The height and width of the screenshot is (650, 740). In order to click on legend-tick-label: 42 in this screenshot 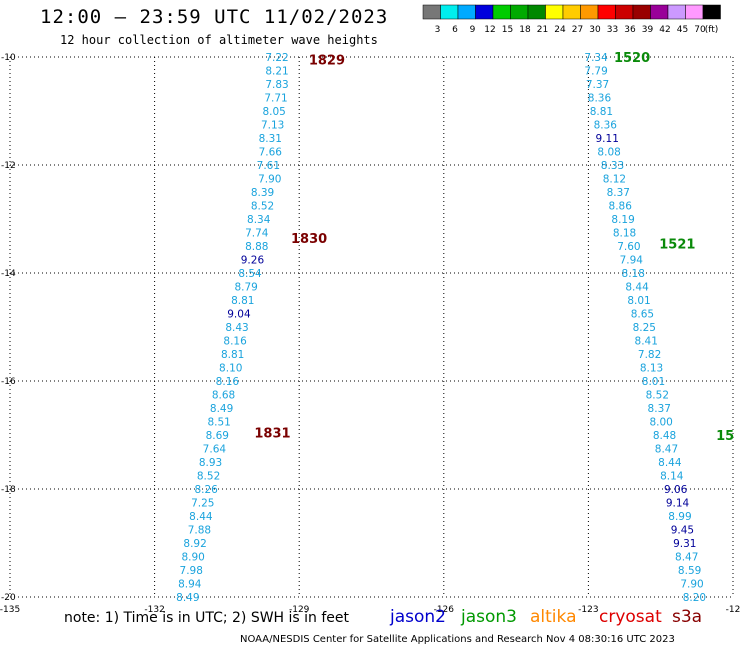, I will do `click(664, 30)`.